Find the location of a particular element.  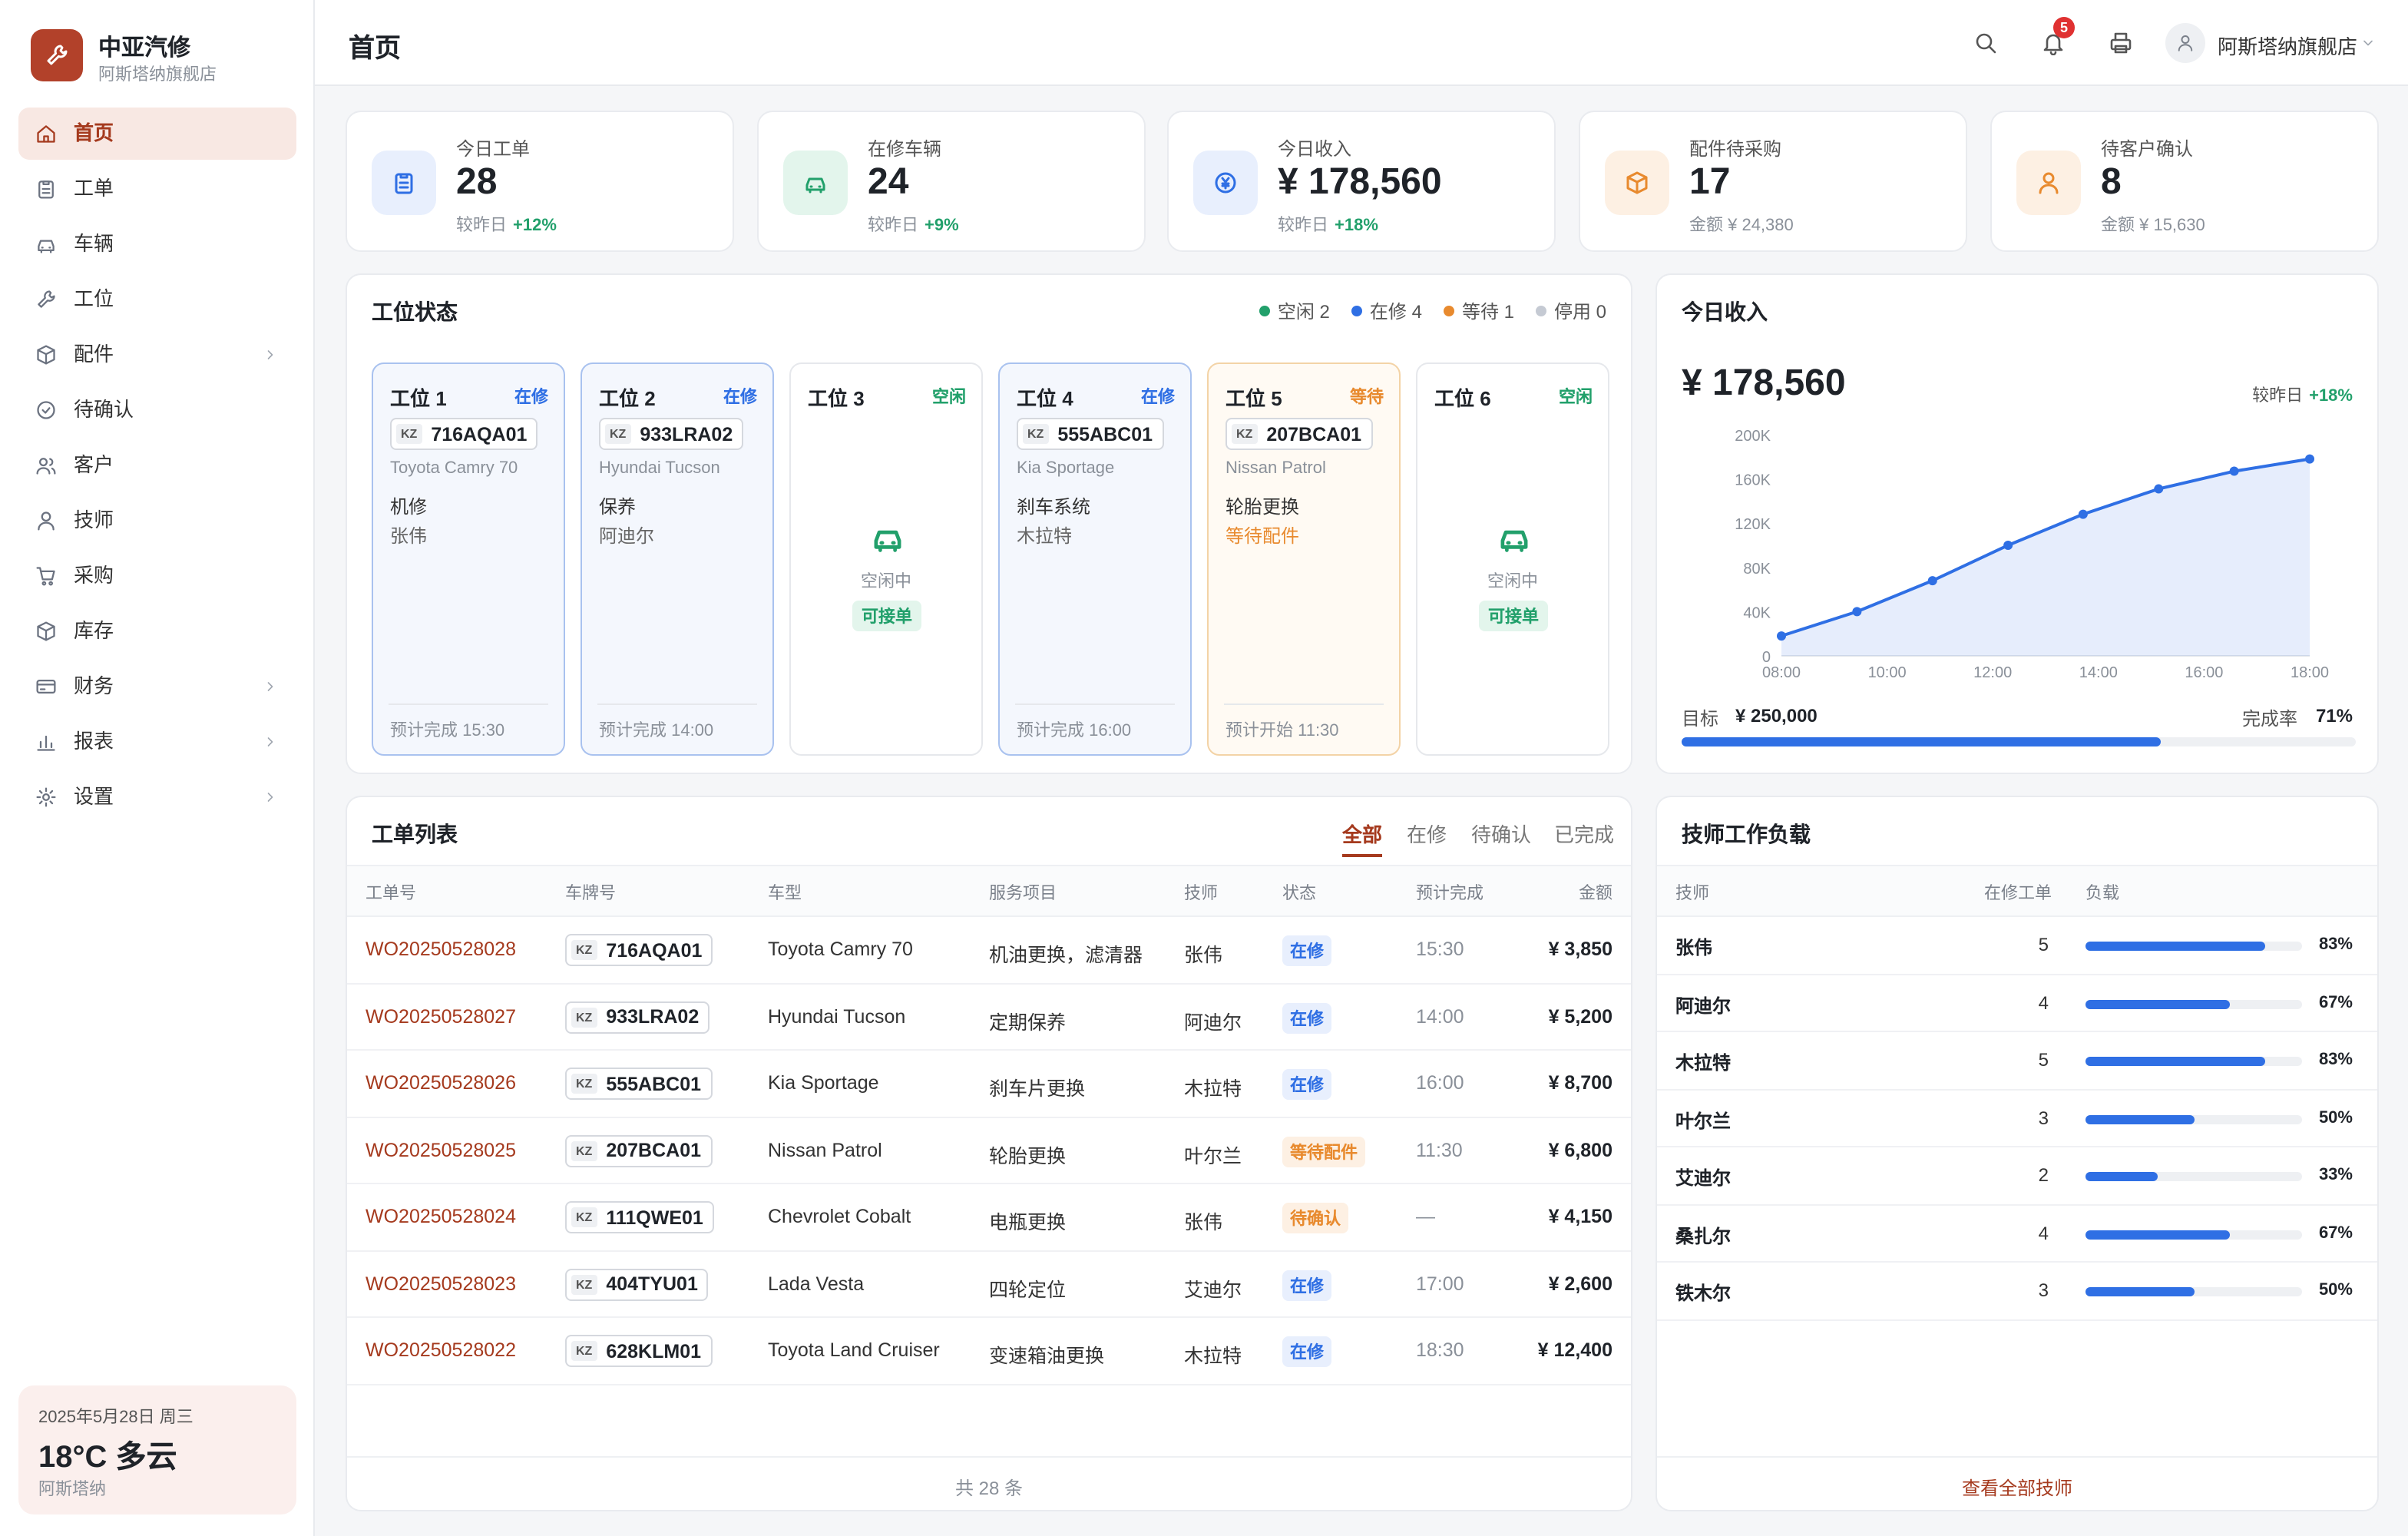

stat-value: 17 is located at coordinates (1710, 182).